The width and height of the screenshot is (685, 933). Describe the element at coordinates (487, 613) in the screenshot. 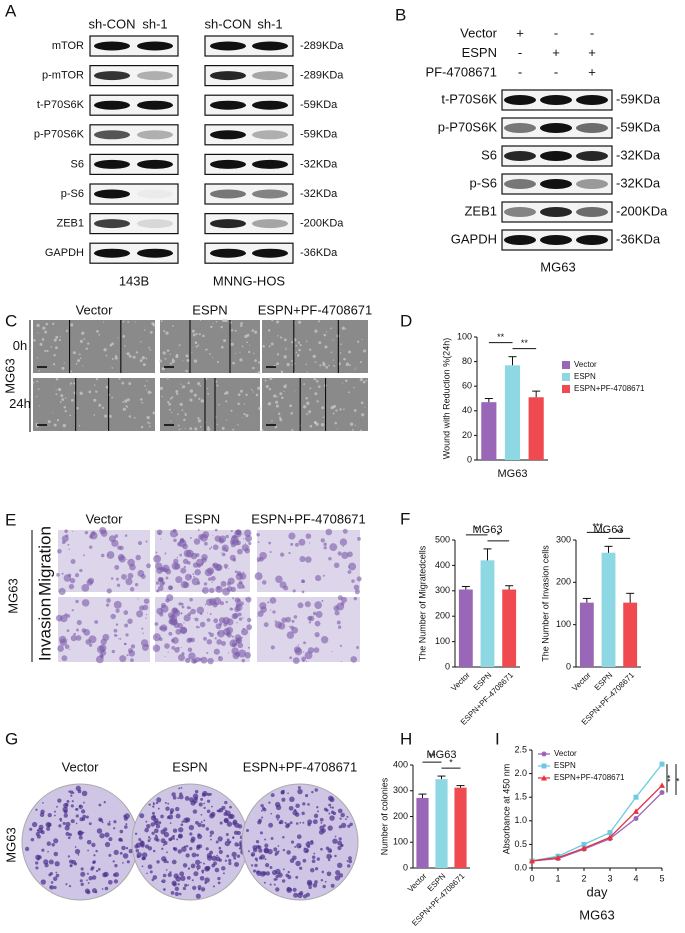

I see `bar` at that location.